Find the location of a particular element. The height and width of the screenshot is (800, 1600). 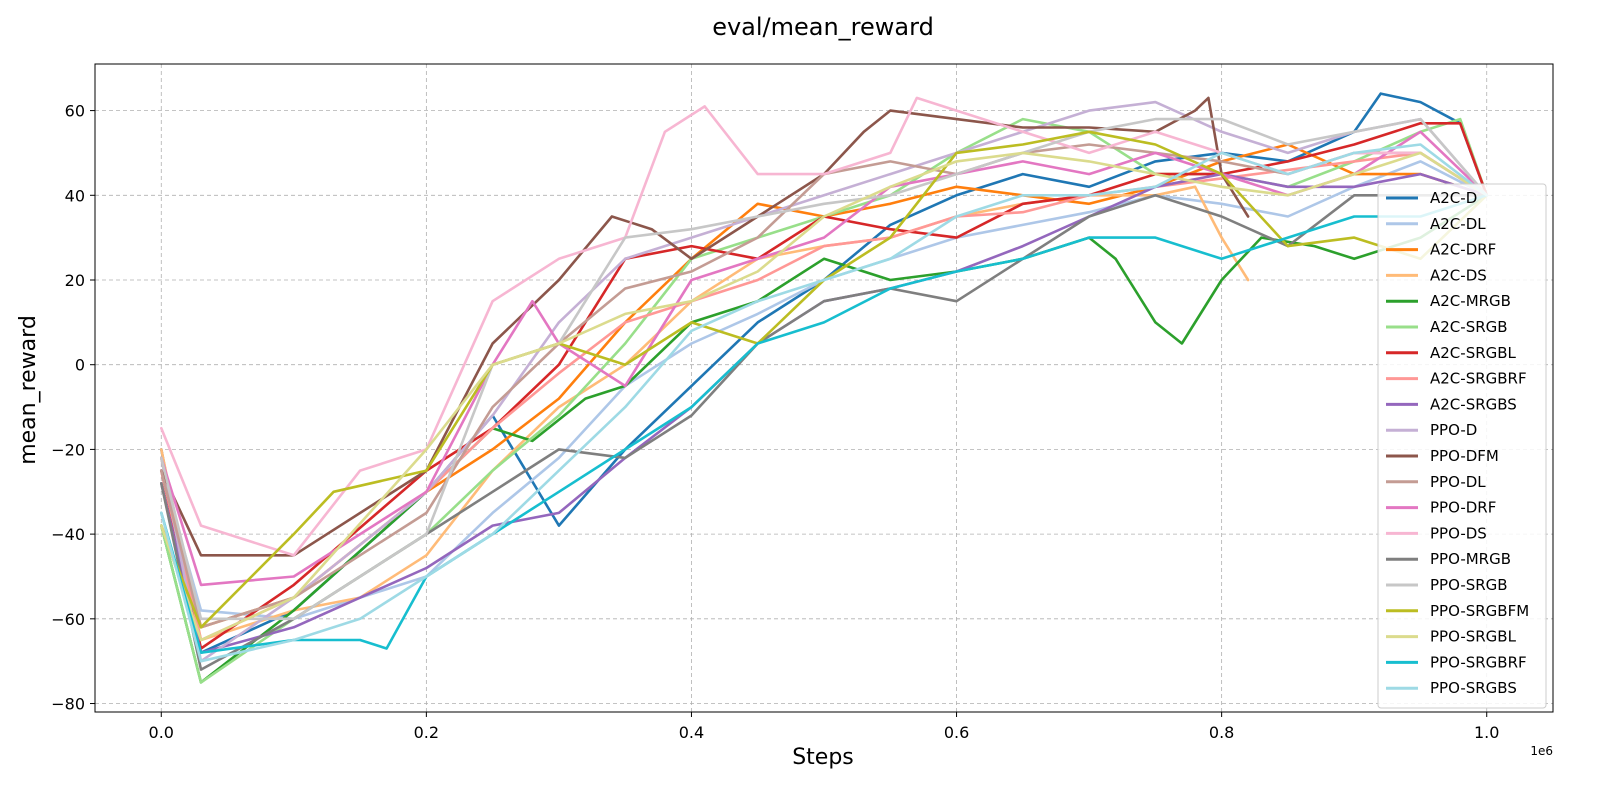

legend-label: A2C-SRGBRF is located at coordinates (1478, 379).